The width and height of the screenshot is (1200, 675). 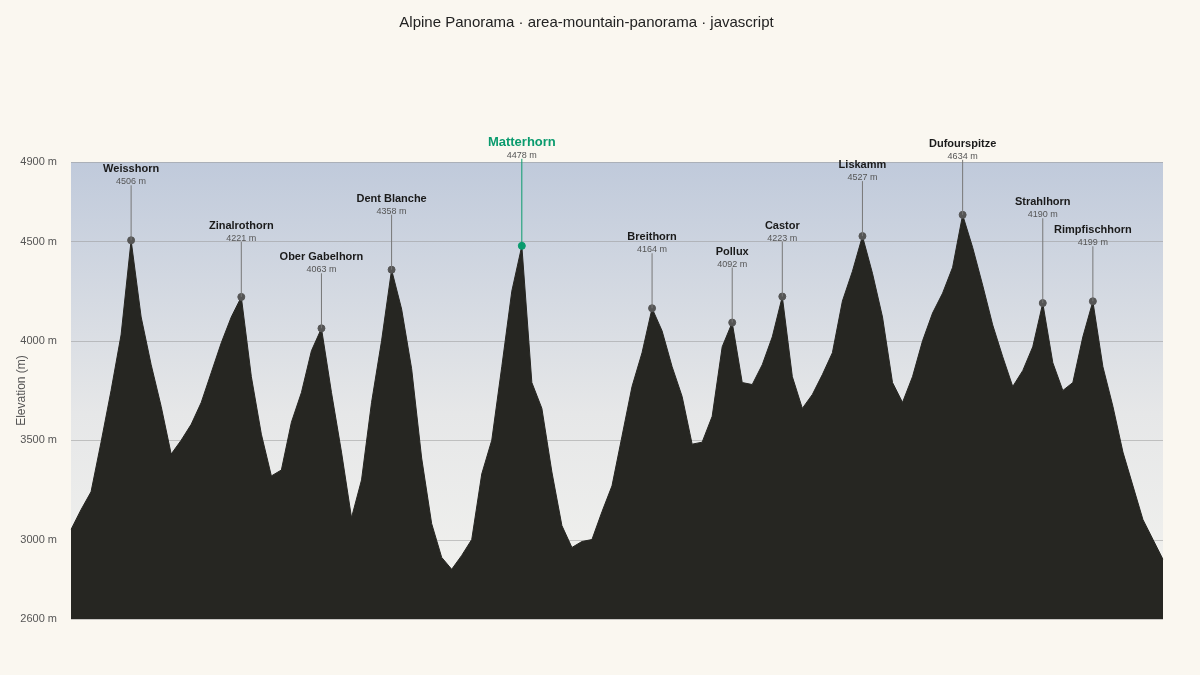 What do you see at coordinates (521, 154) in the screenshot?
I see `data-label: 4478 m` at bounding box center [521, 154].